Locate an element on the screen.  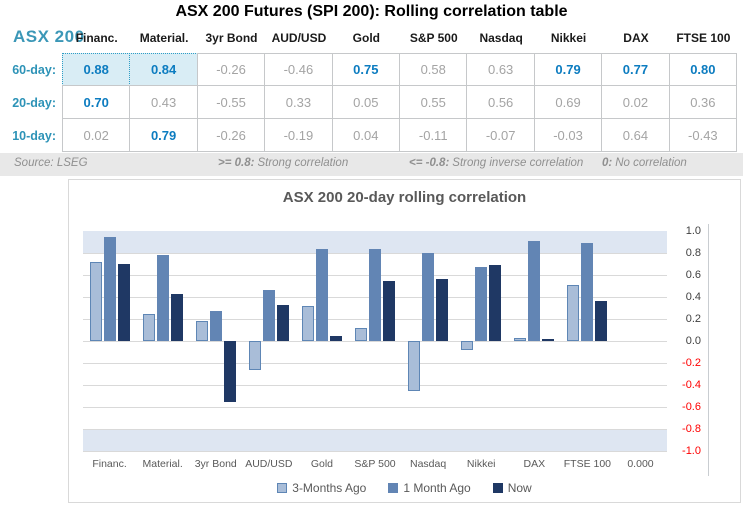
correlation-cell: 0.80 is located at coordinates (703, 69).